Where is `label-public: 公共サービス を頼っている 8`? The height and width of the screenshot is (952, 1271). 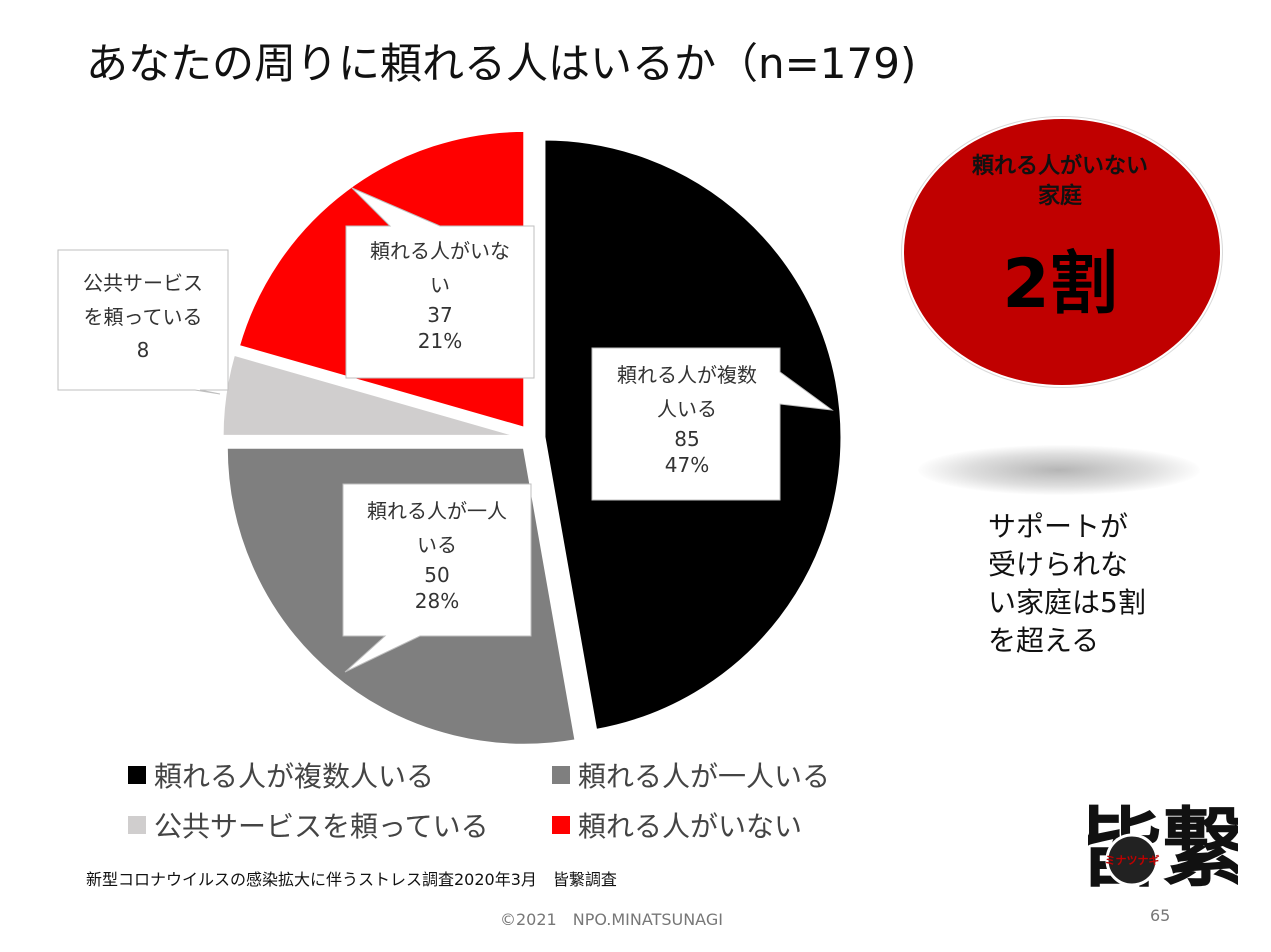
label-public: 公共サービス を頼っている 8 is located at coordinates (143, 316).